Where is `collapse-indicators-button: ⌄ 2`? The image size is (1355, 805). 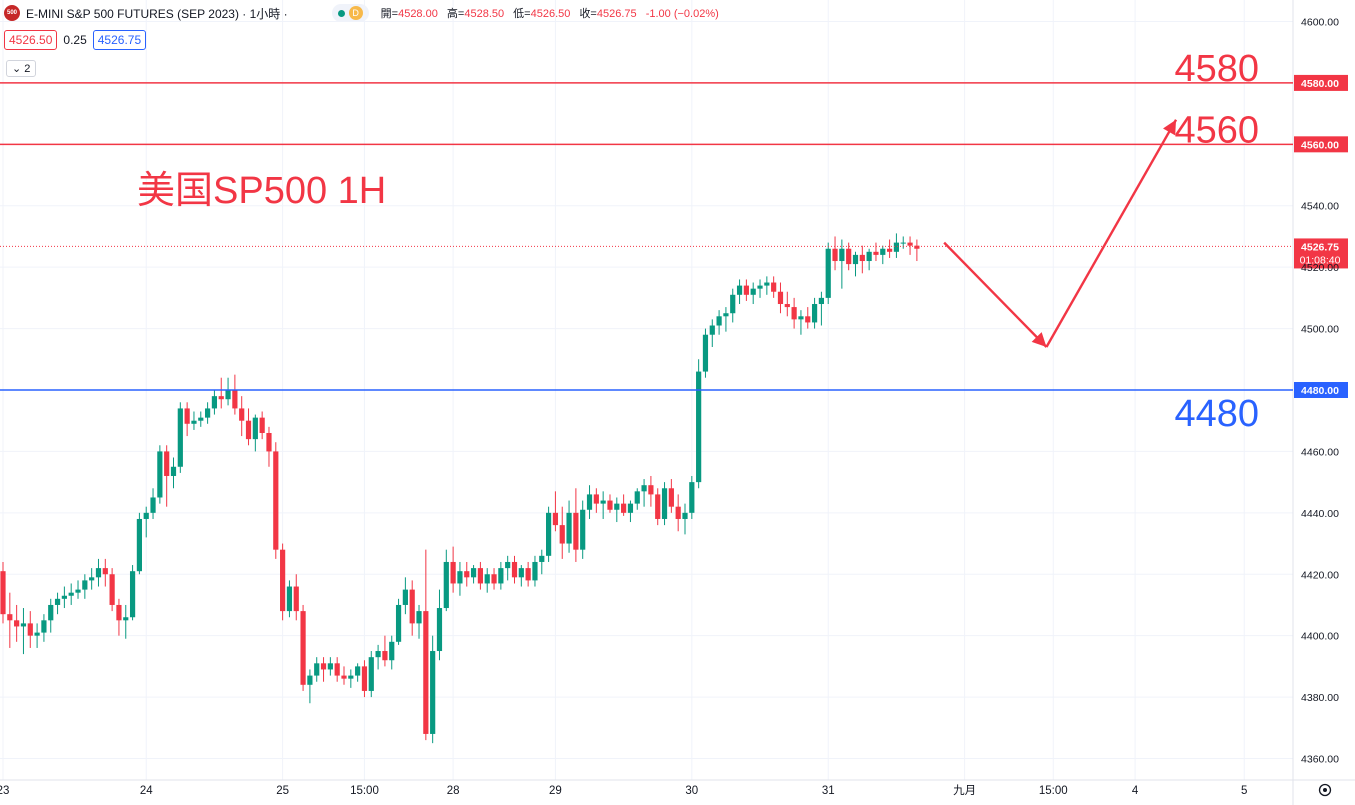 collapse-indicators-button: ⌄ 2 is located at coordinates (21, 68).